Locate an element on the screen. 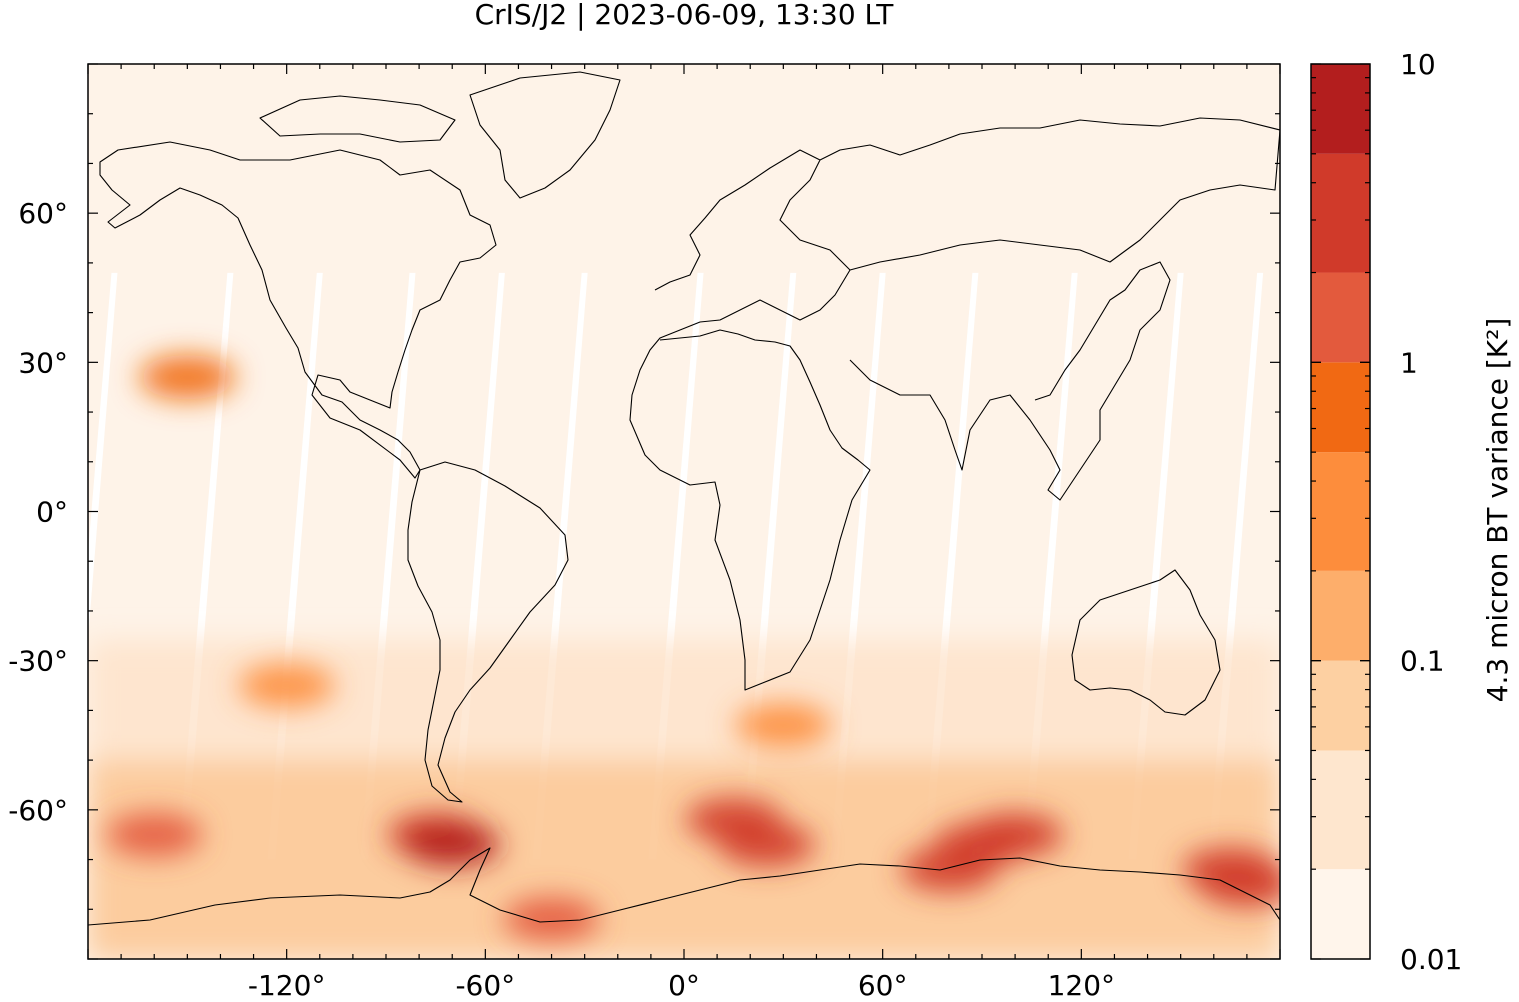  y-tick-label: 30° is located at coordinates (43, 362).